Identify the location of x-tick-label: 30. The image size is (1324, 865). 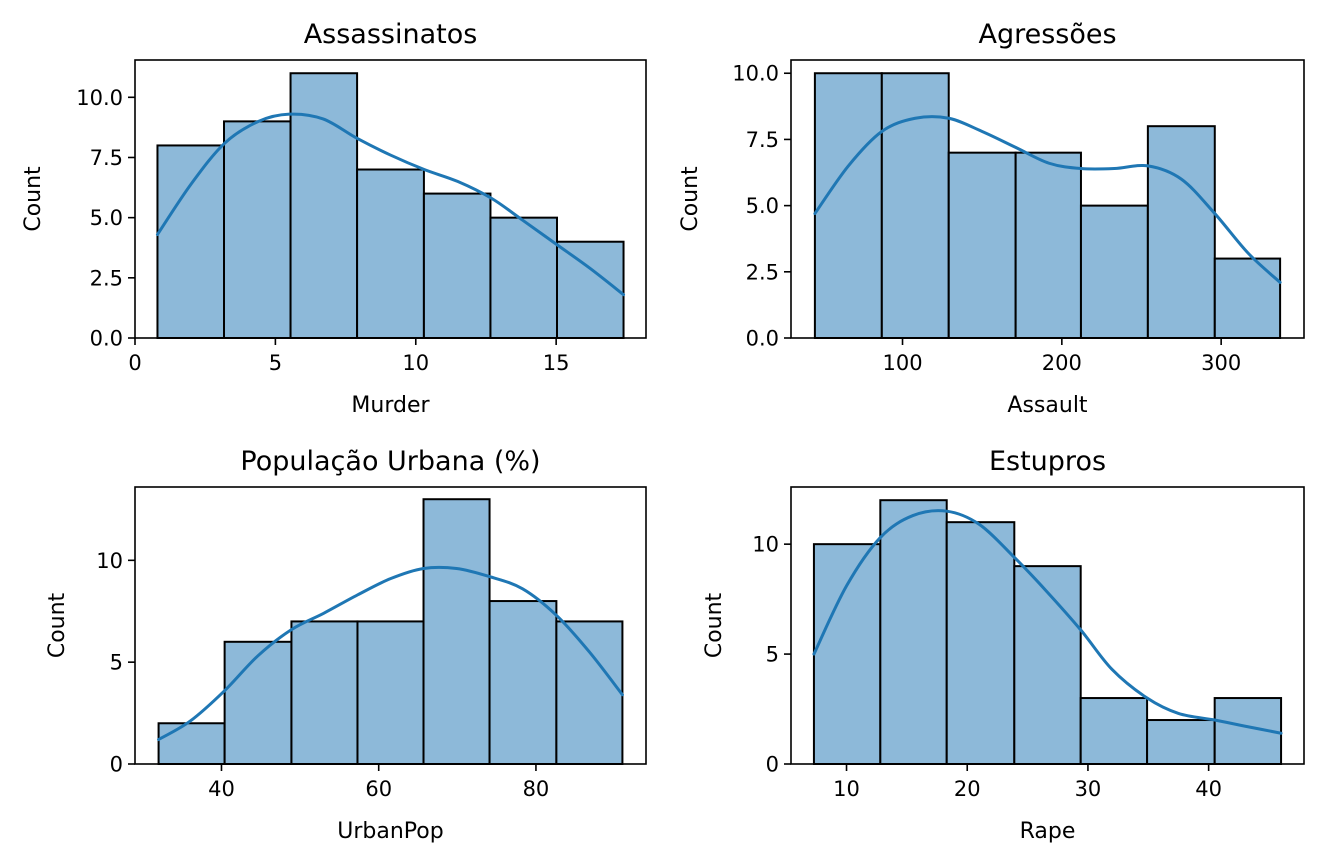
(1088, 789).